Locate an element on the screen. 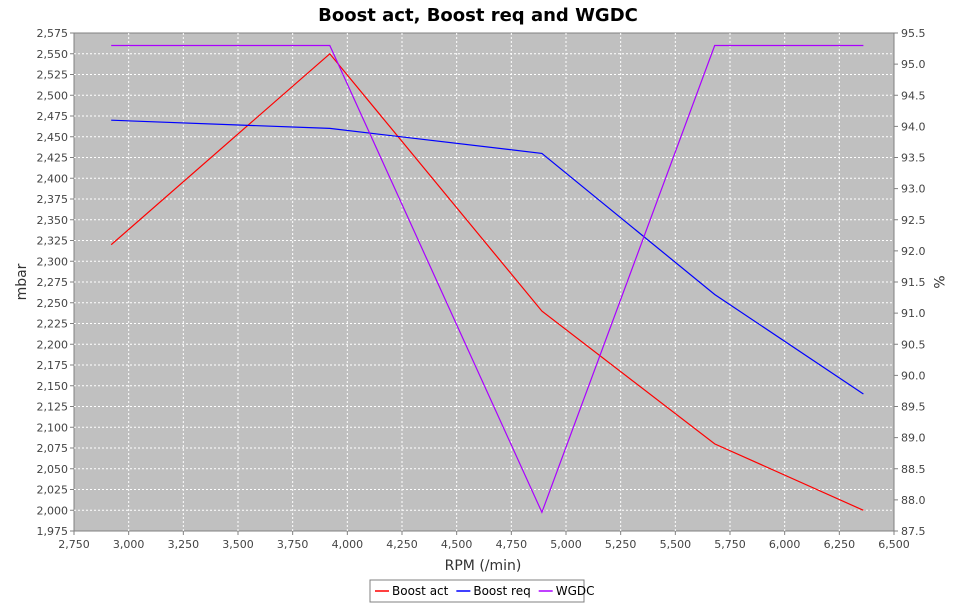 The image size is (957, 603). y2-tick-label: 92.5 is located at coordinates (913, 220).